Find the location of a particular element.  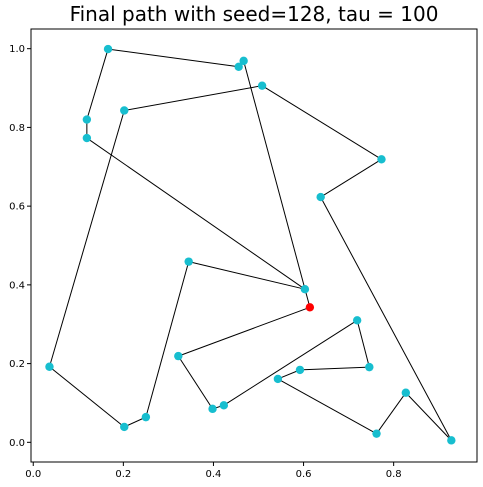

x-tick-label: 0.4 is located at coordinates (214, 474).